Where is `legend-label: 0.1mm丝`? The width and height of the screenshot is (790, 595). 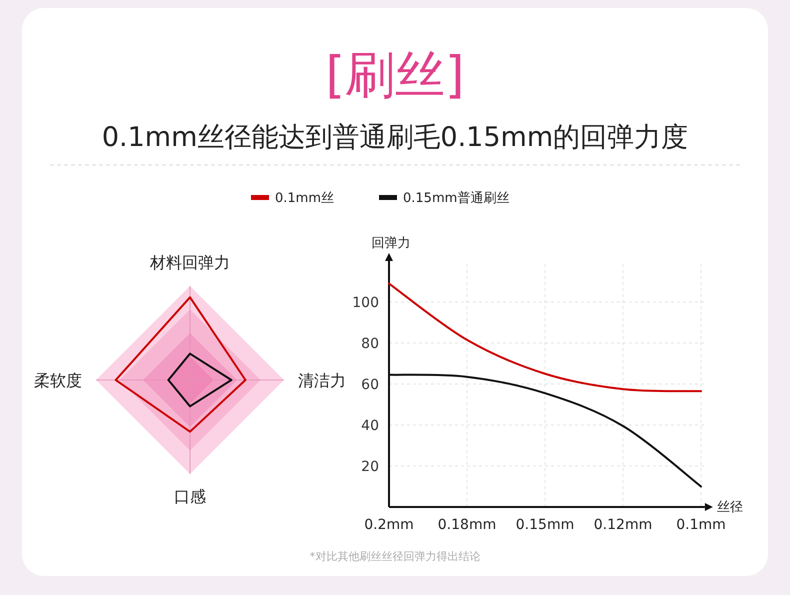
legend-label: 0.1mm丝 is located at coordinates (304, 198).